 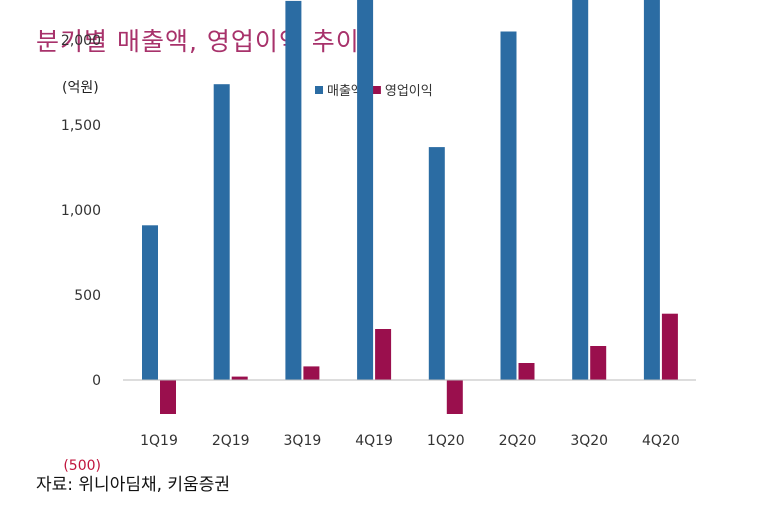 I want to click on y-tick-label: 1,500, so click(x=81, y=126).